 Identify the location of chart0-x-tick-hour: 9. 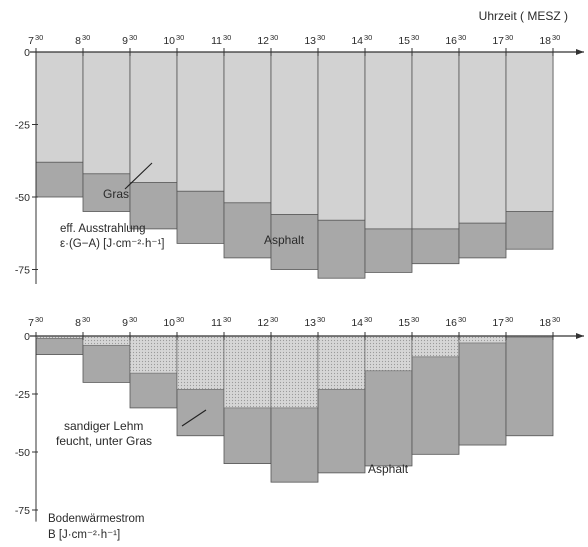
(125, 41).